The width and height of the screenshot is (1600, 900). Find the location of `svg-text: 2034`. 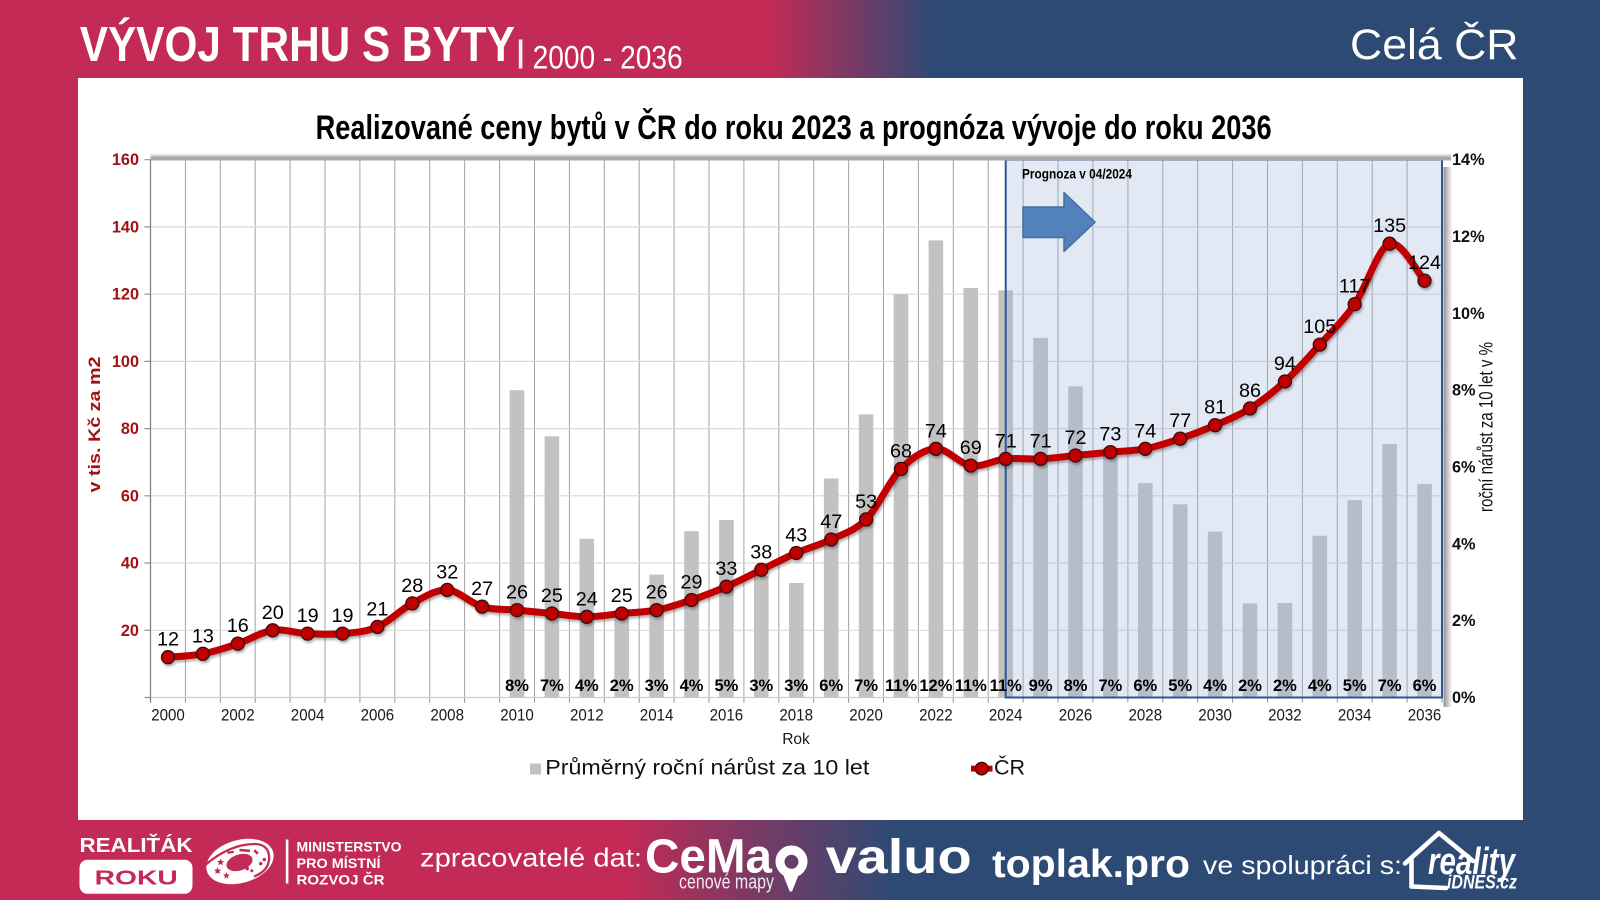

svg-text: 2034 is located at coordinates (1355, 716).